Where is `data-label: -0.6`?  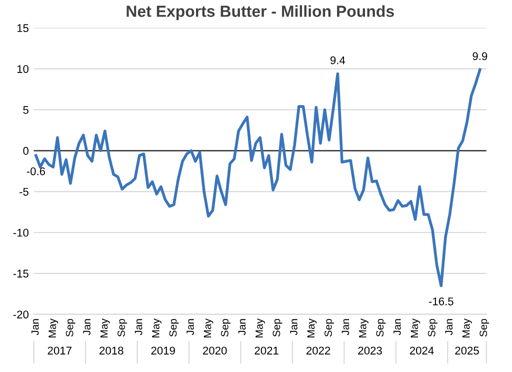 data-label: -0.6 is located at coordinates (36, 171).